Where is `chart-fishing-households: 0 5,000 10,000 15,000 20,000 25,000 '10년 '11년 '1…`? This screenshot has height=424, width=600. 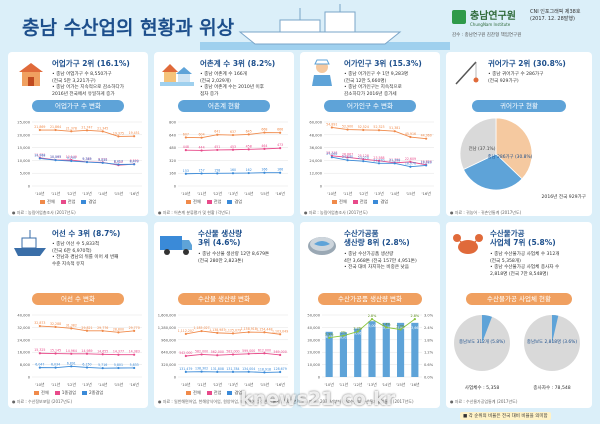 chart-fishing-households: 0 5,000 10,000 15,000 20,000 25,000 '10년 '11년 '1… is located at coordinates (79, 158).